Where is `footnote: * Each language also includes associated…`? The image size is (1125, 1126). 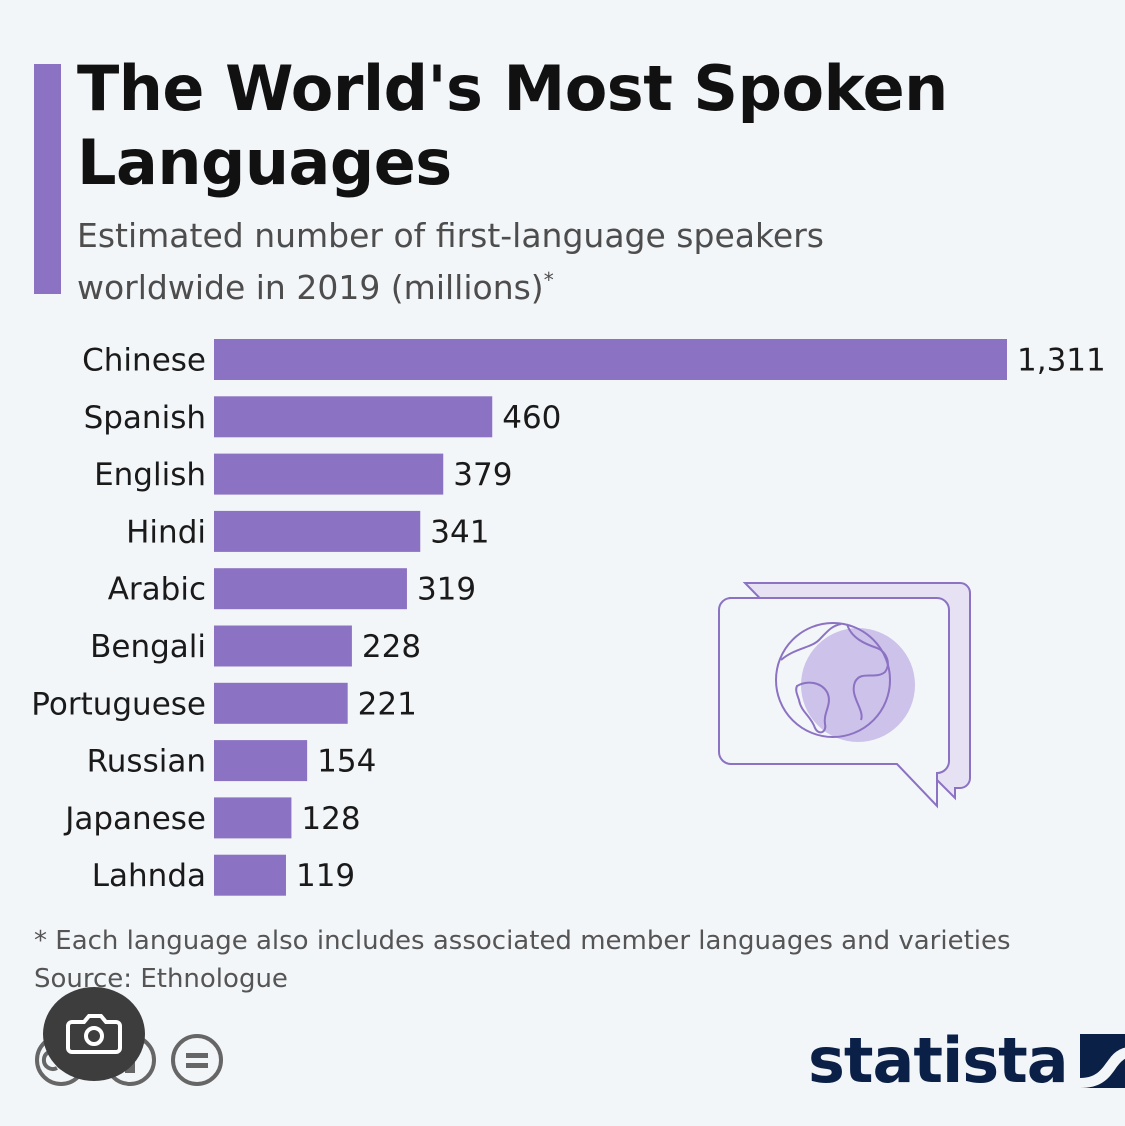 footnote: * Each language also includes associated… is located at coordinates (522, 960).